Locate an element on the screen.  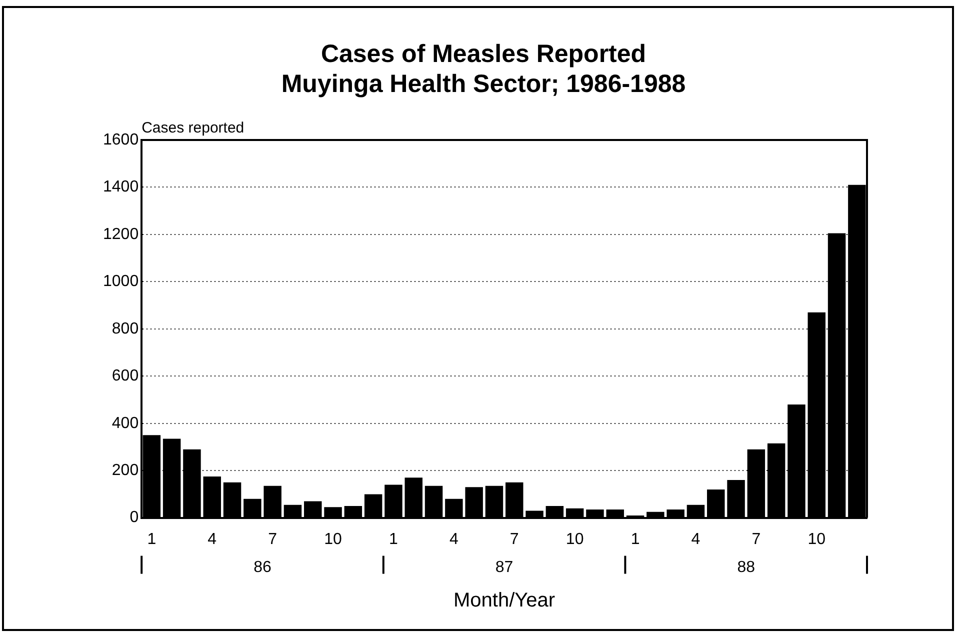
text: 86 is located at coordinates (263, 567).